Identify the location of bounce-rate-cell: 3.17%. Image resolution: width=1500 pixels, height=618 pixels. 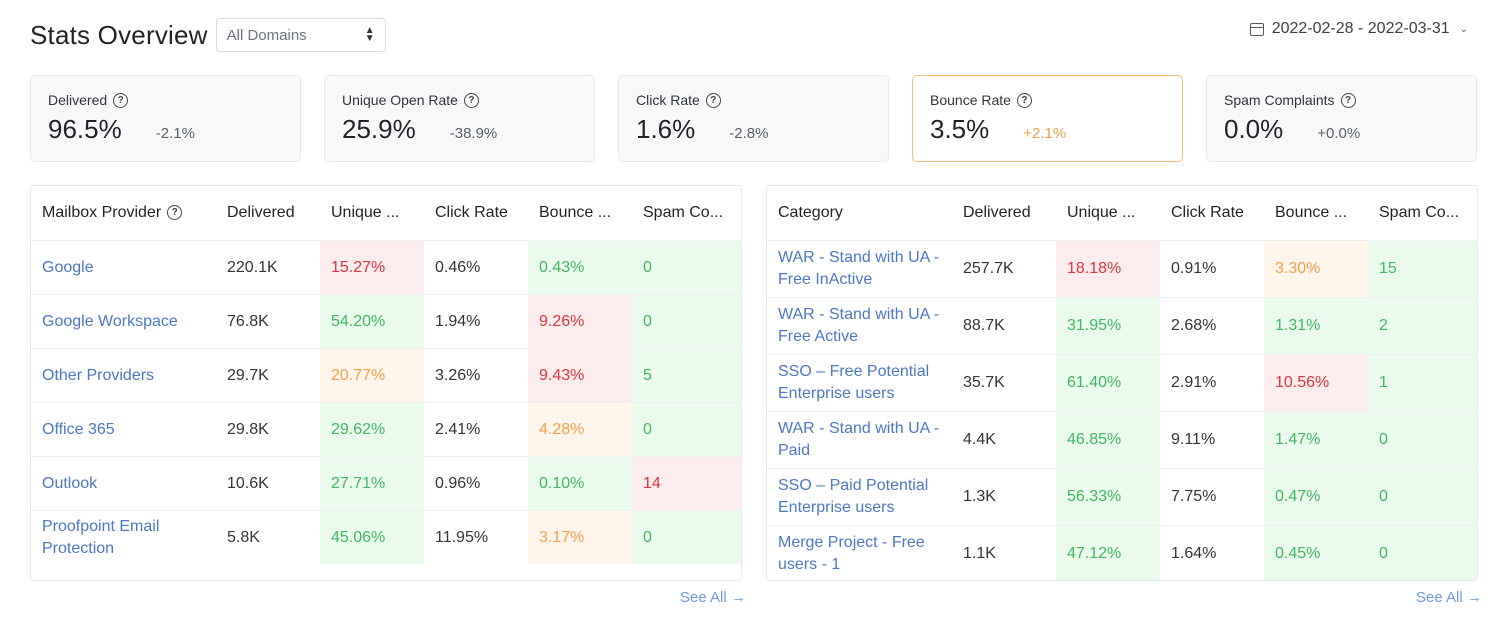
(580, 537).